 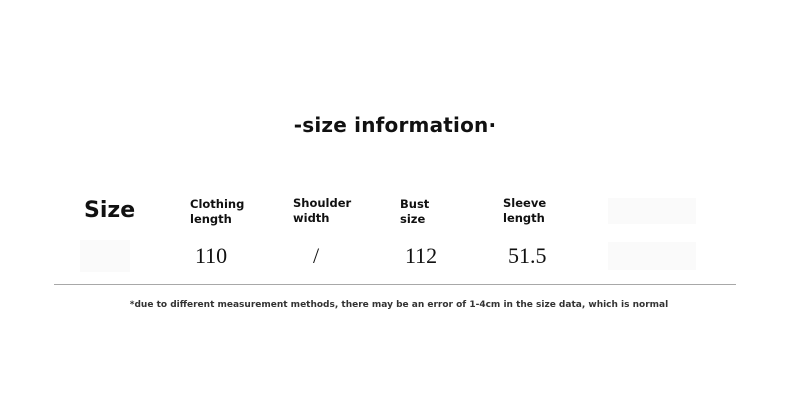 I want to click on value-bust-size: 112, so click(x=421, y=255).